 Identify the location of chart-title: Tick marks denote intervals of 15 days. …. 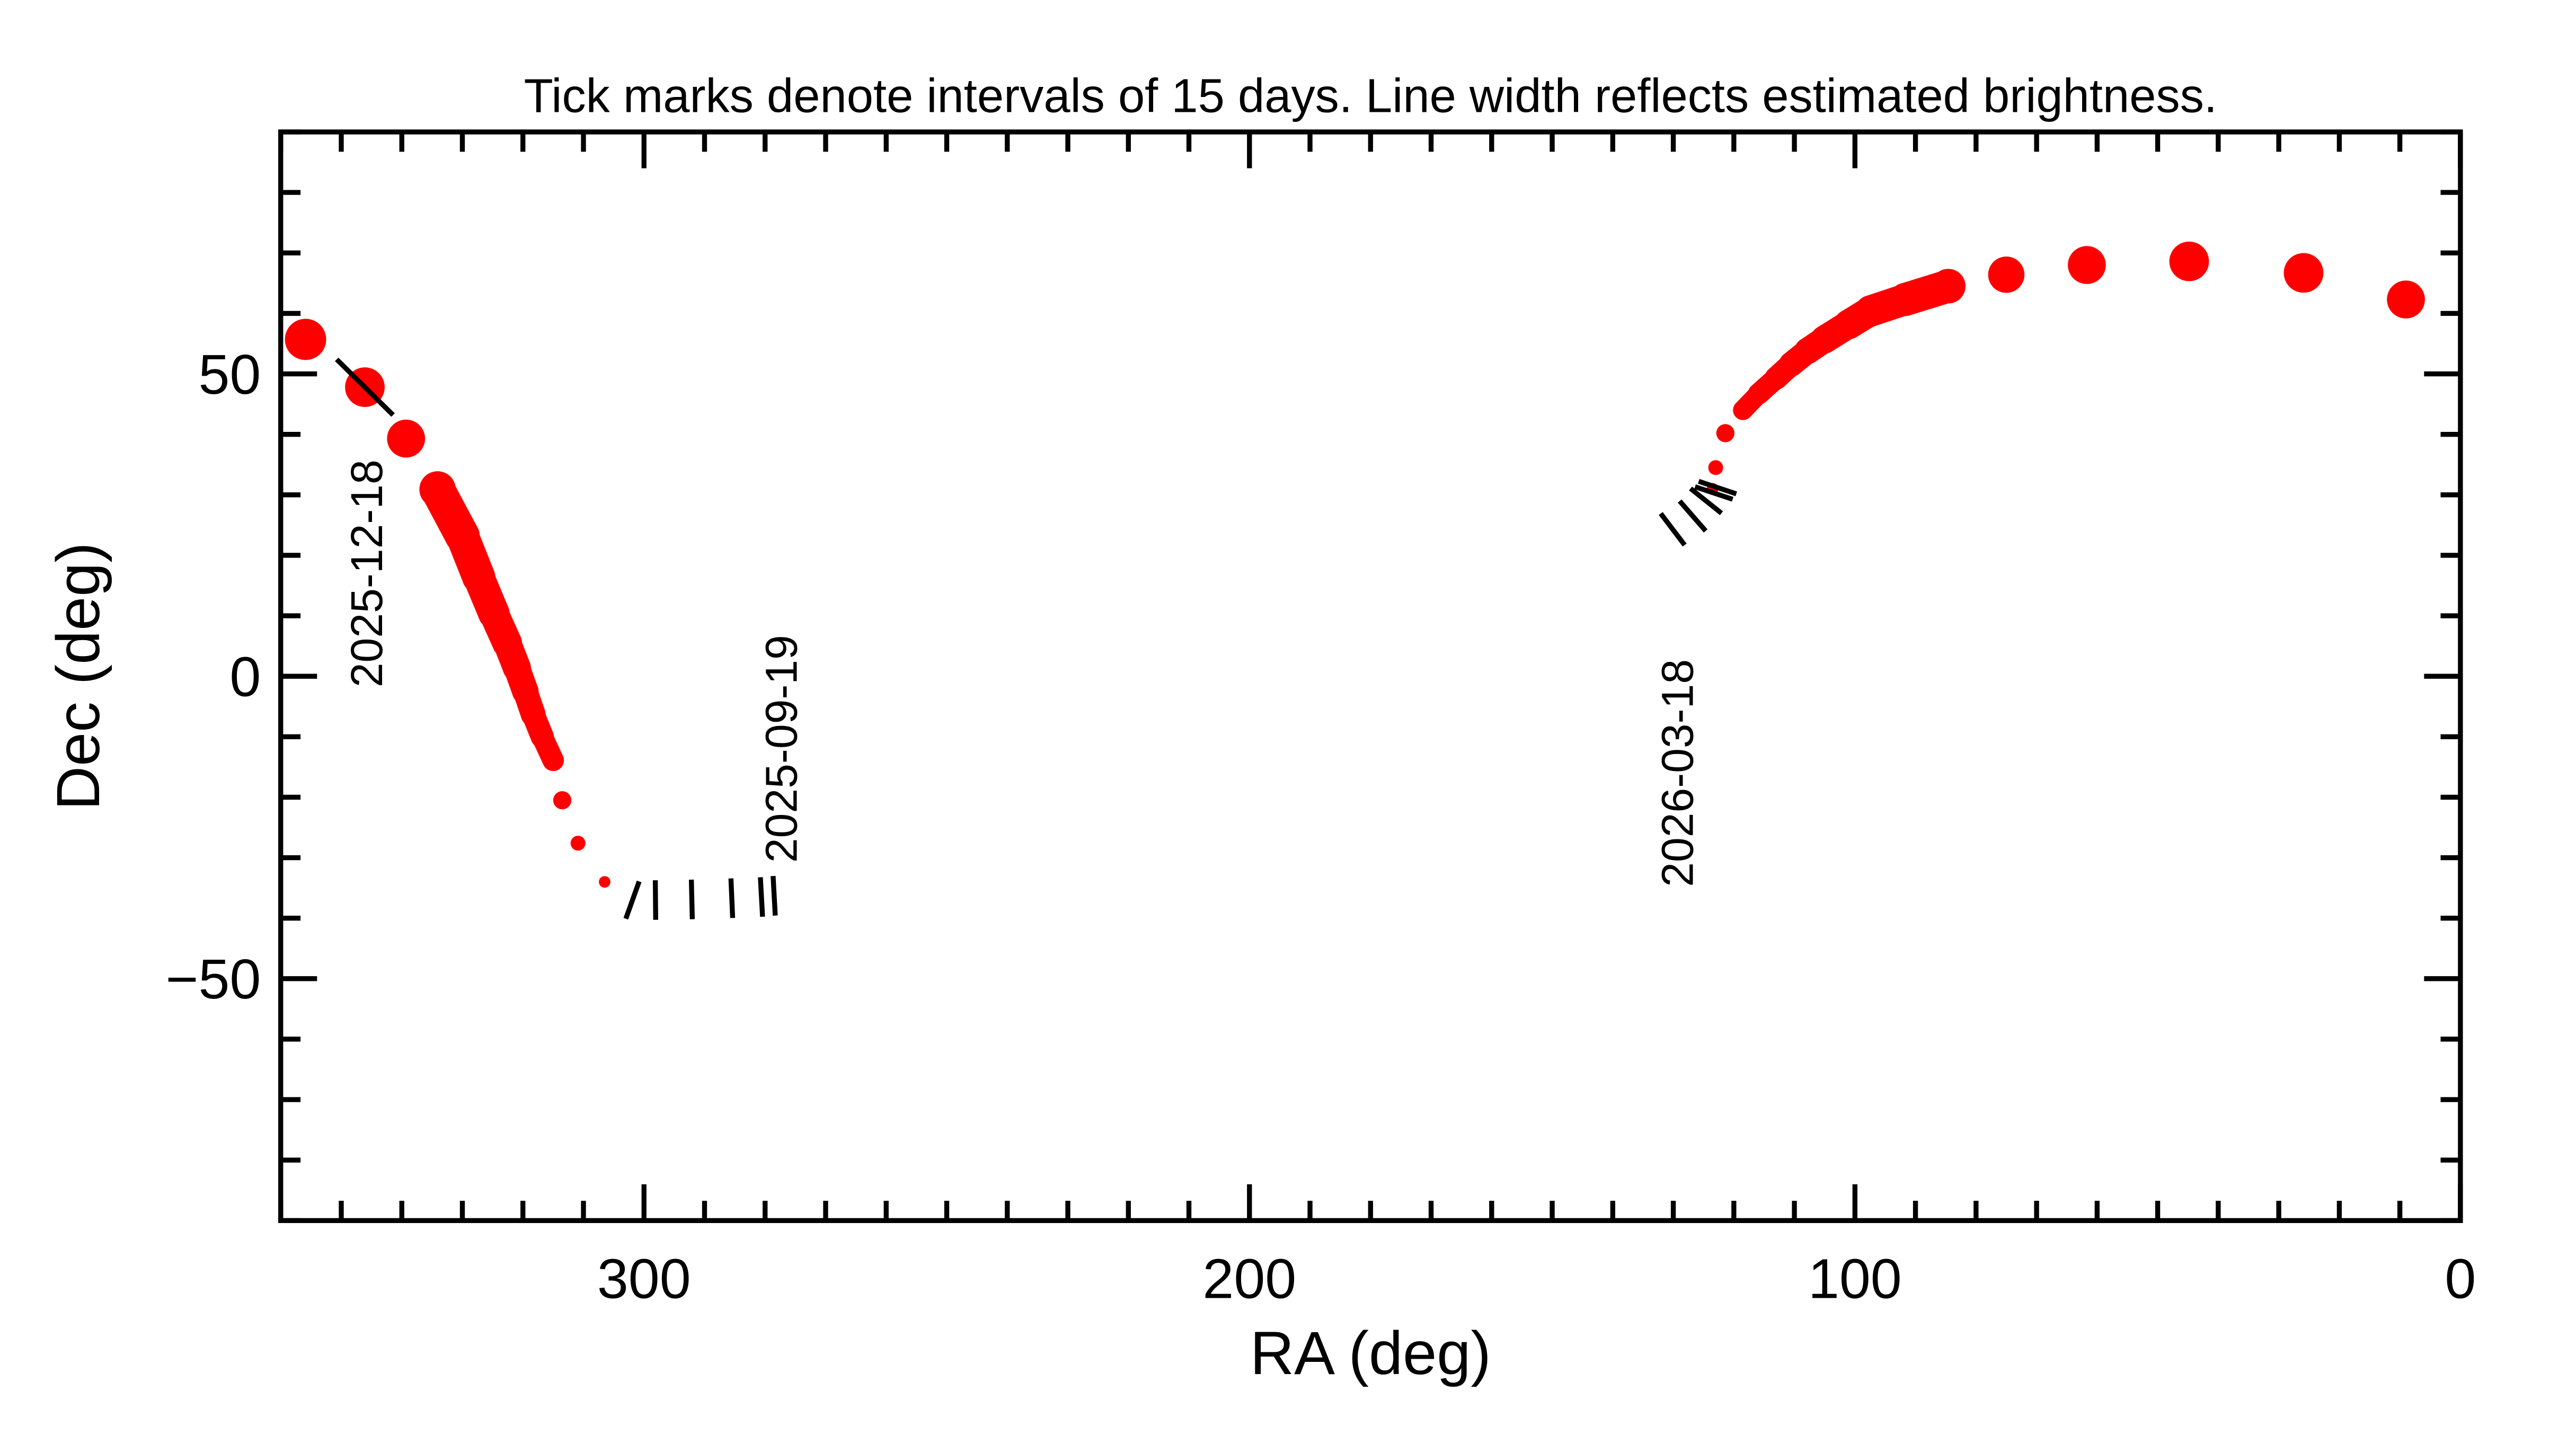
(1370, 96).